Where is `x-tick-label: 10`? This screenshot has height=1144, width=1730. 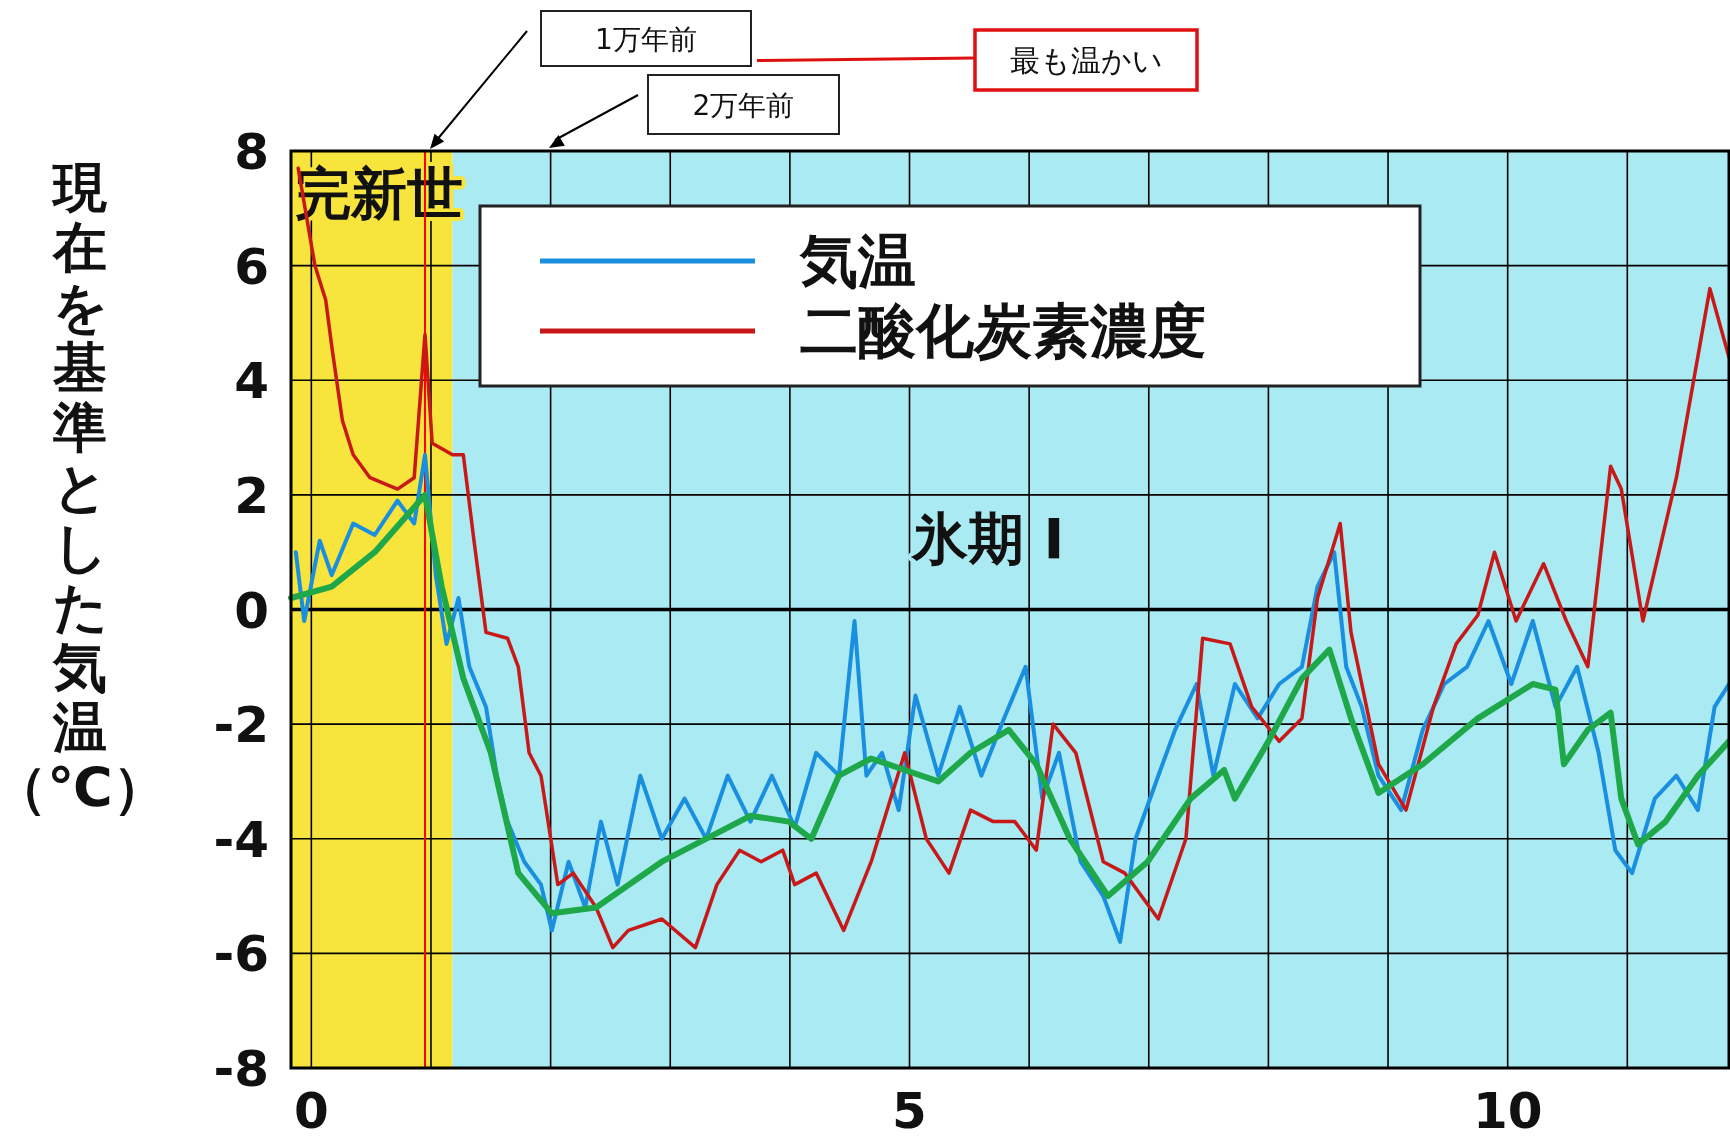 x-tick-label: 10 is located at coordinates (1507, 1111).